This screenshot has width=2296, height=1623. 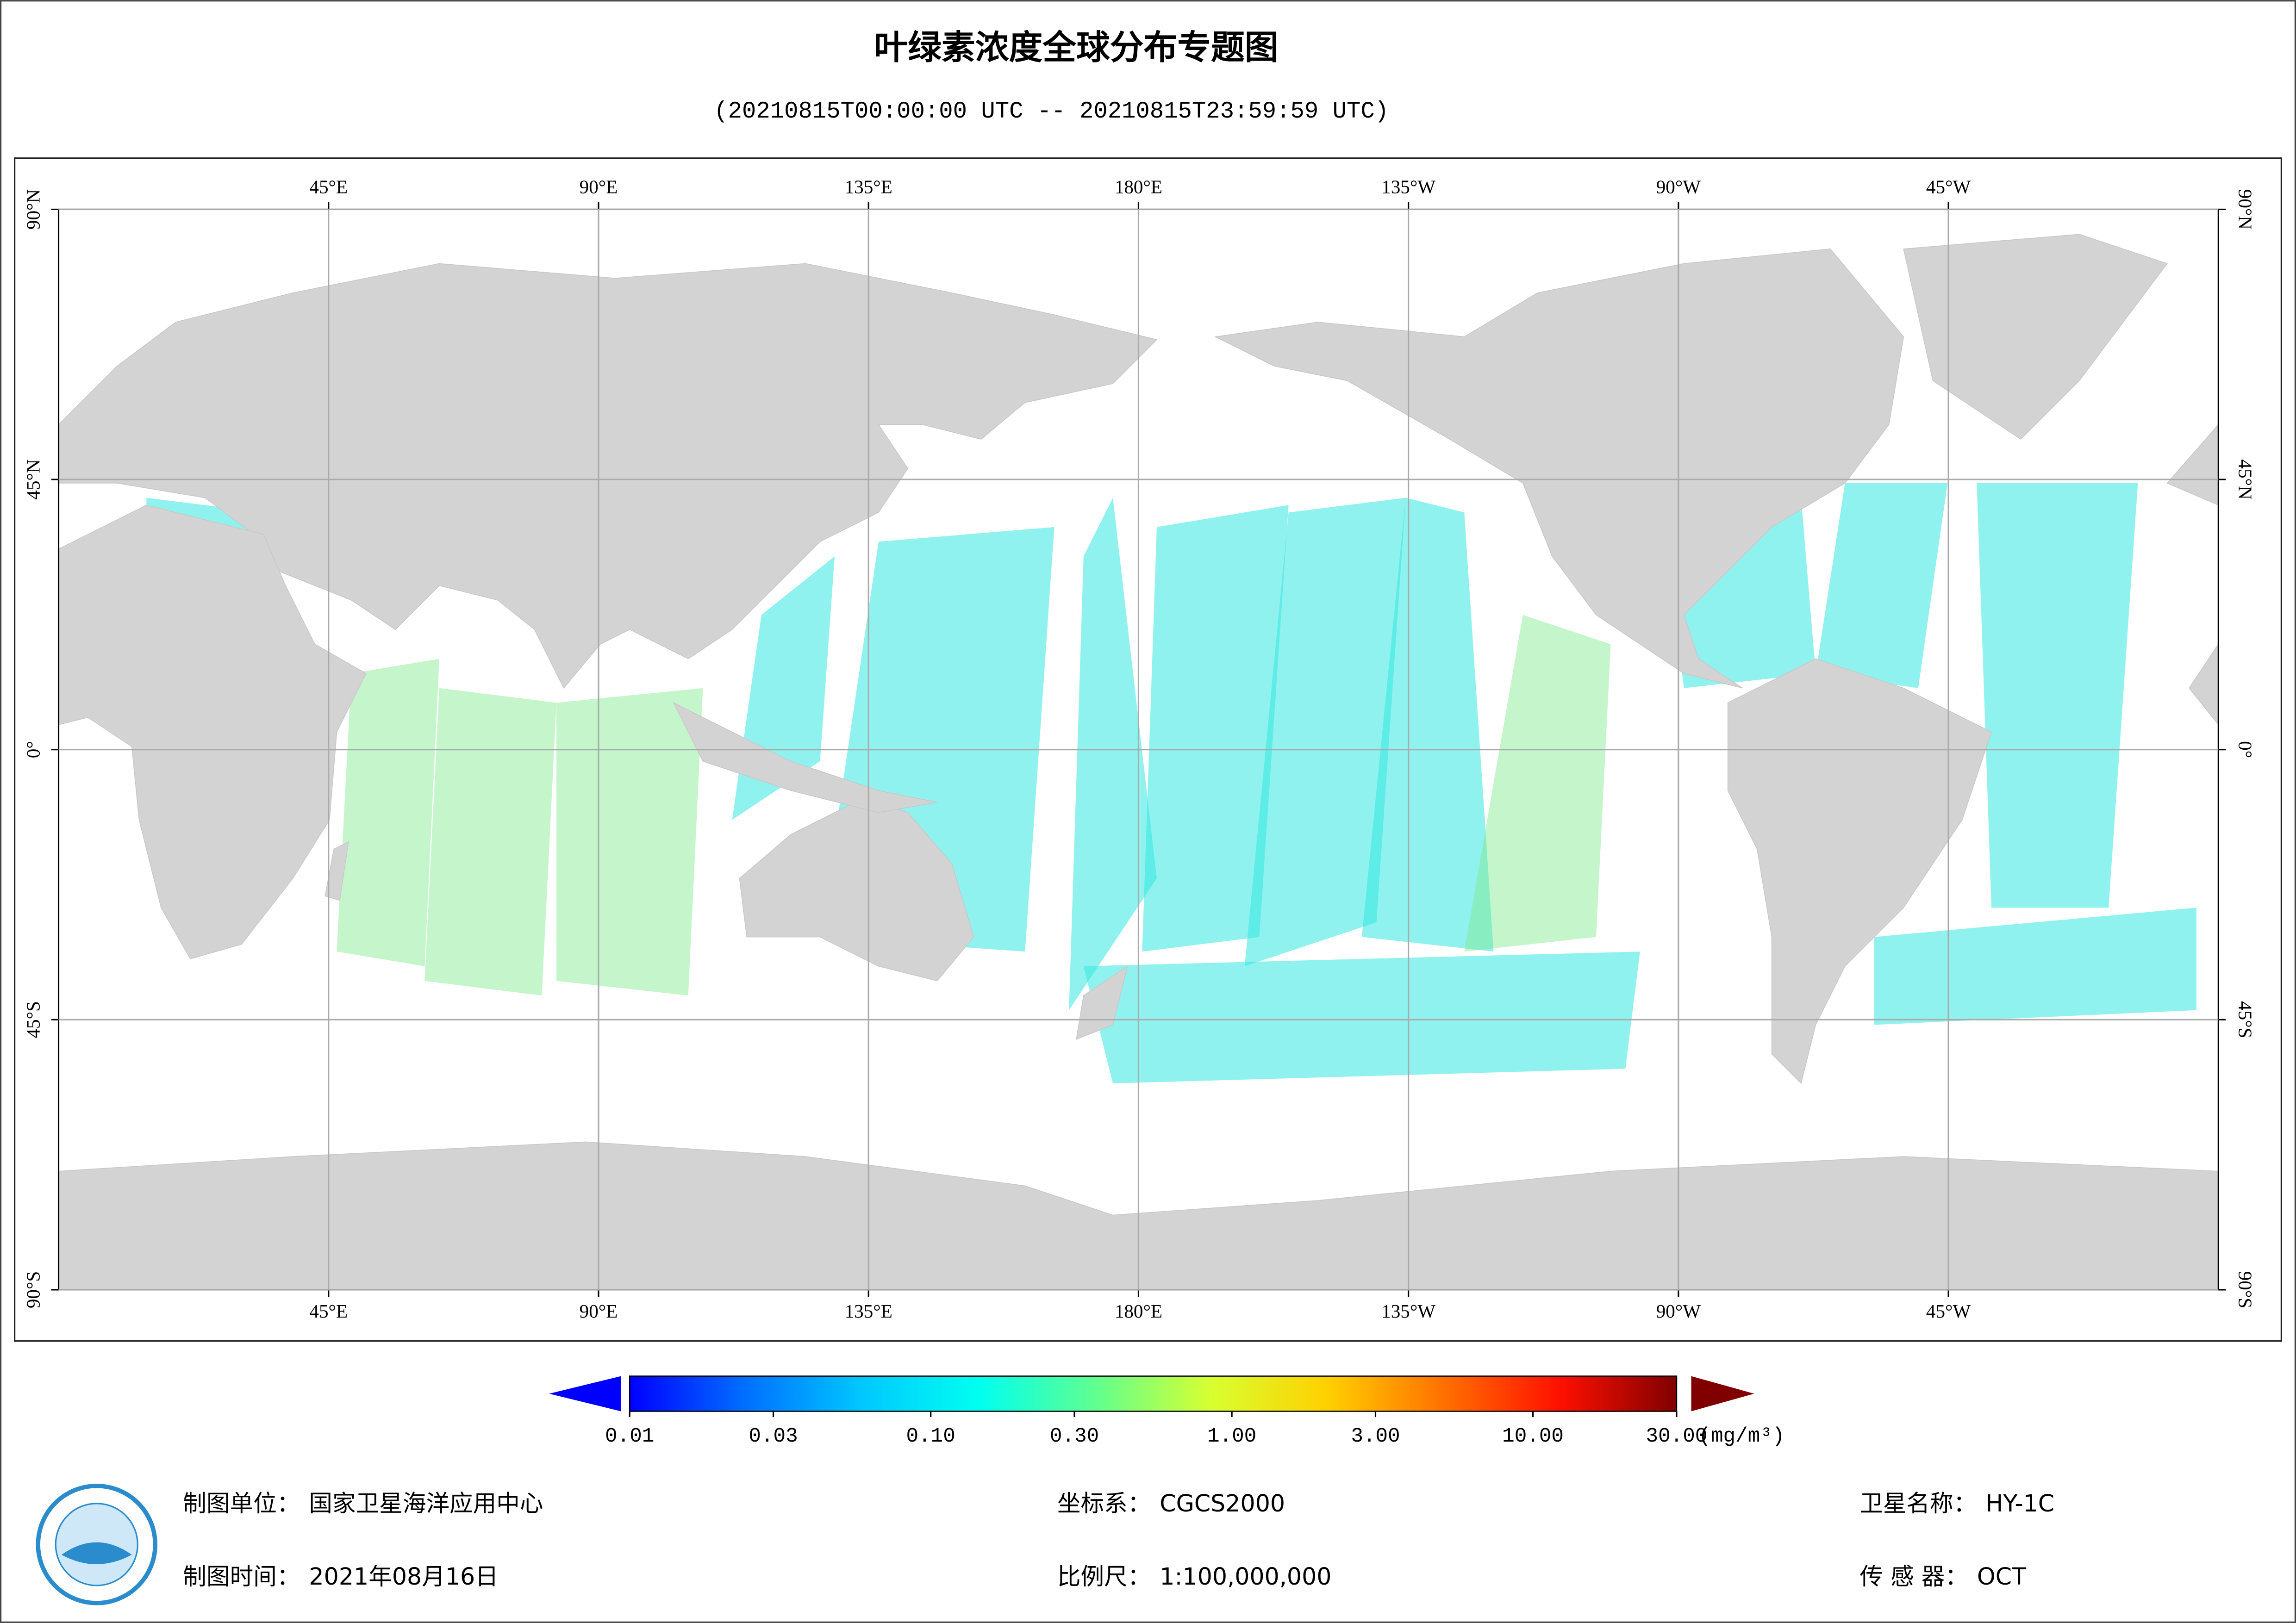 What do you see at coordinates (1913, 1576) in the screenshot?
I see `footer-label: 传 感 器：` at bounding box center [1913, 1576].